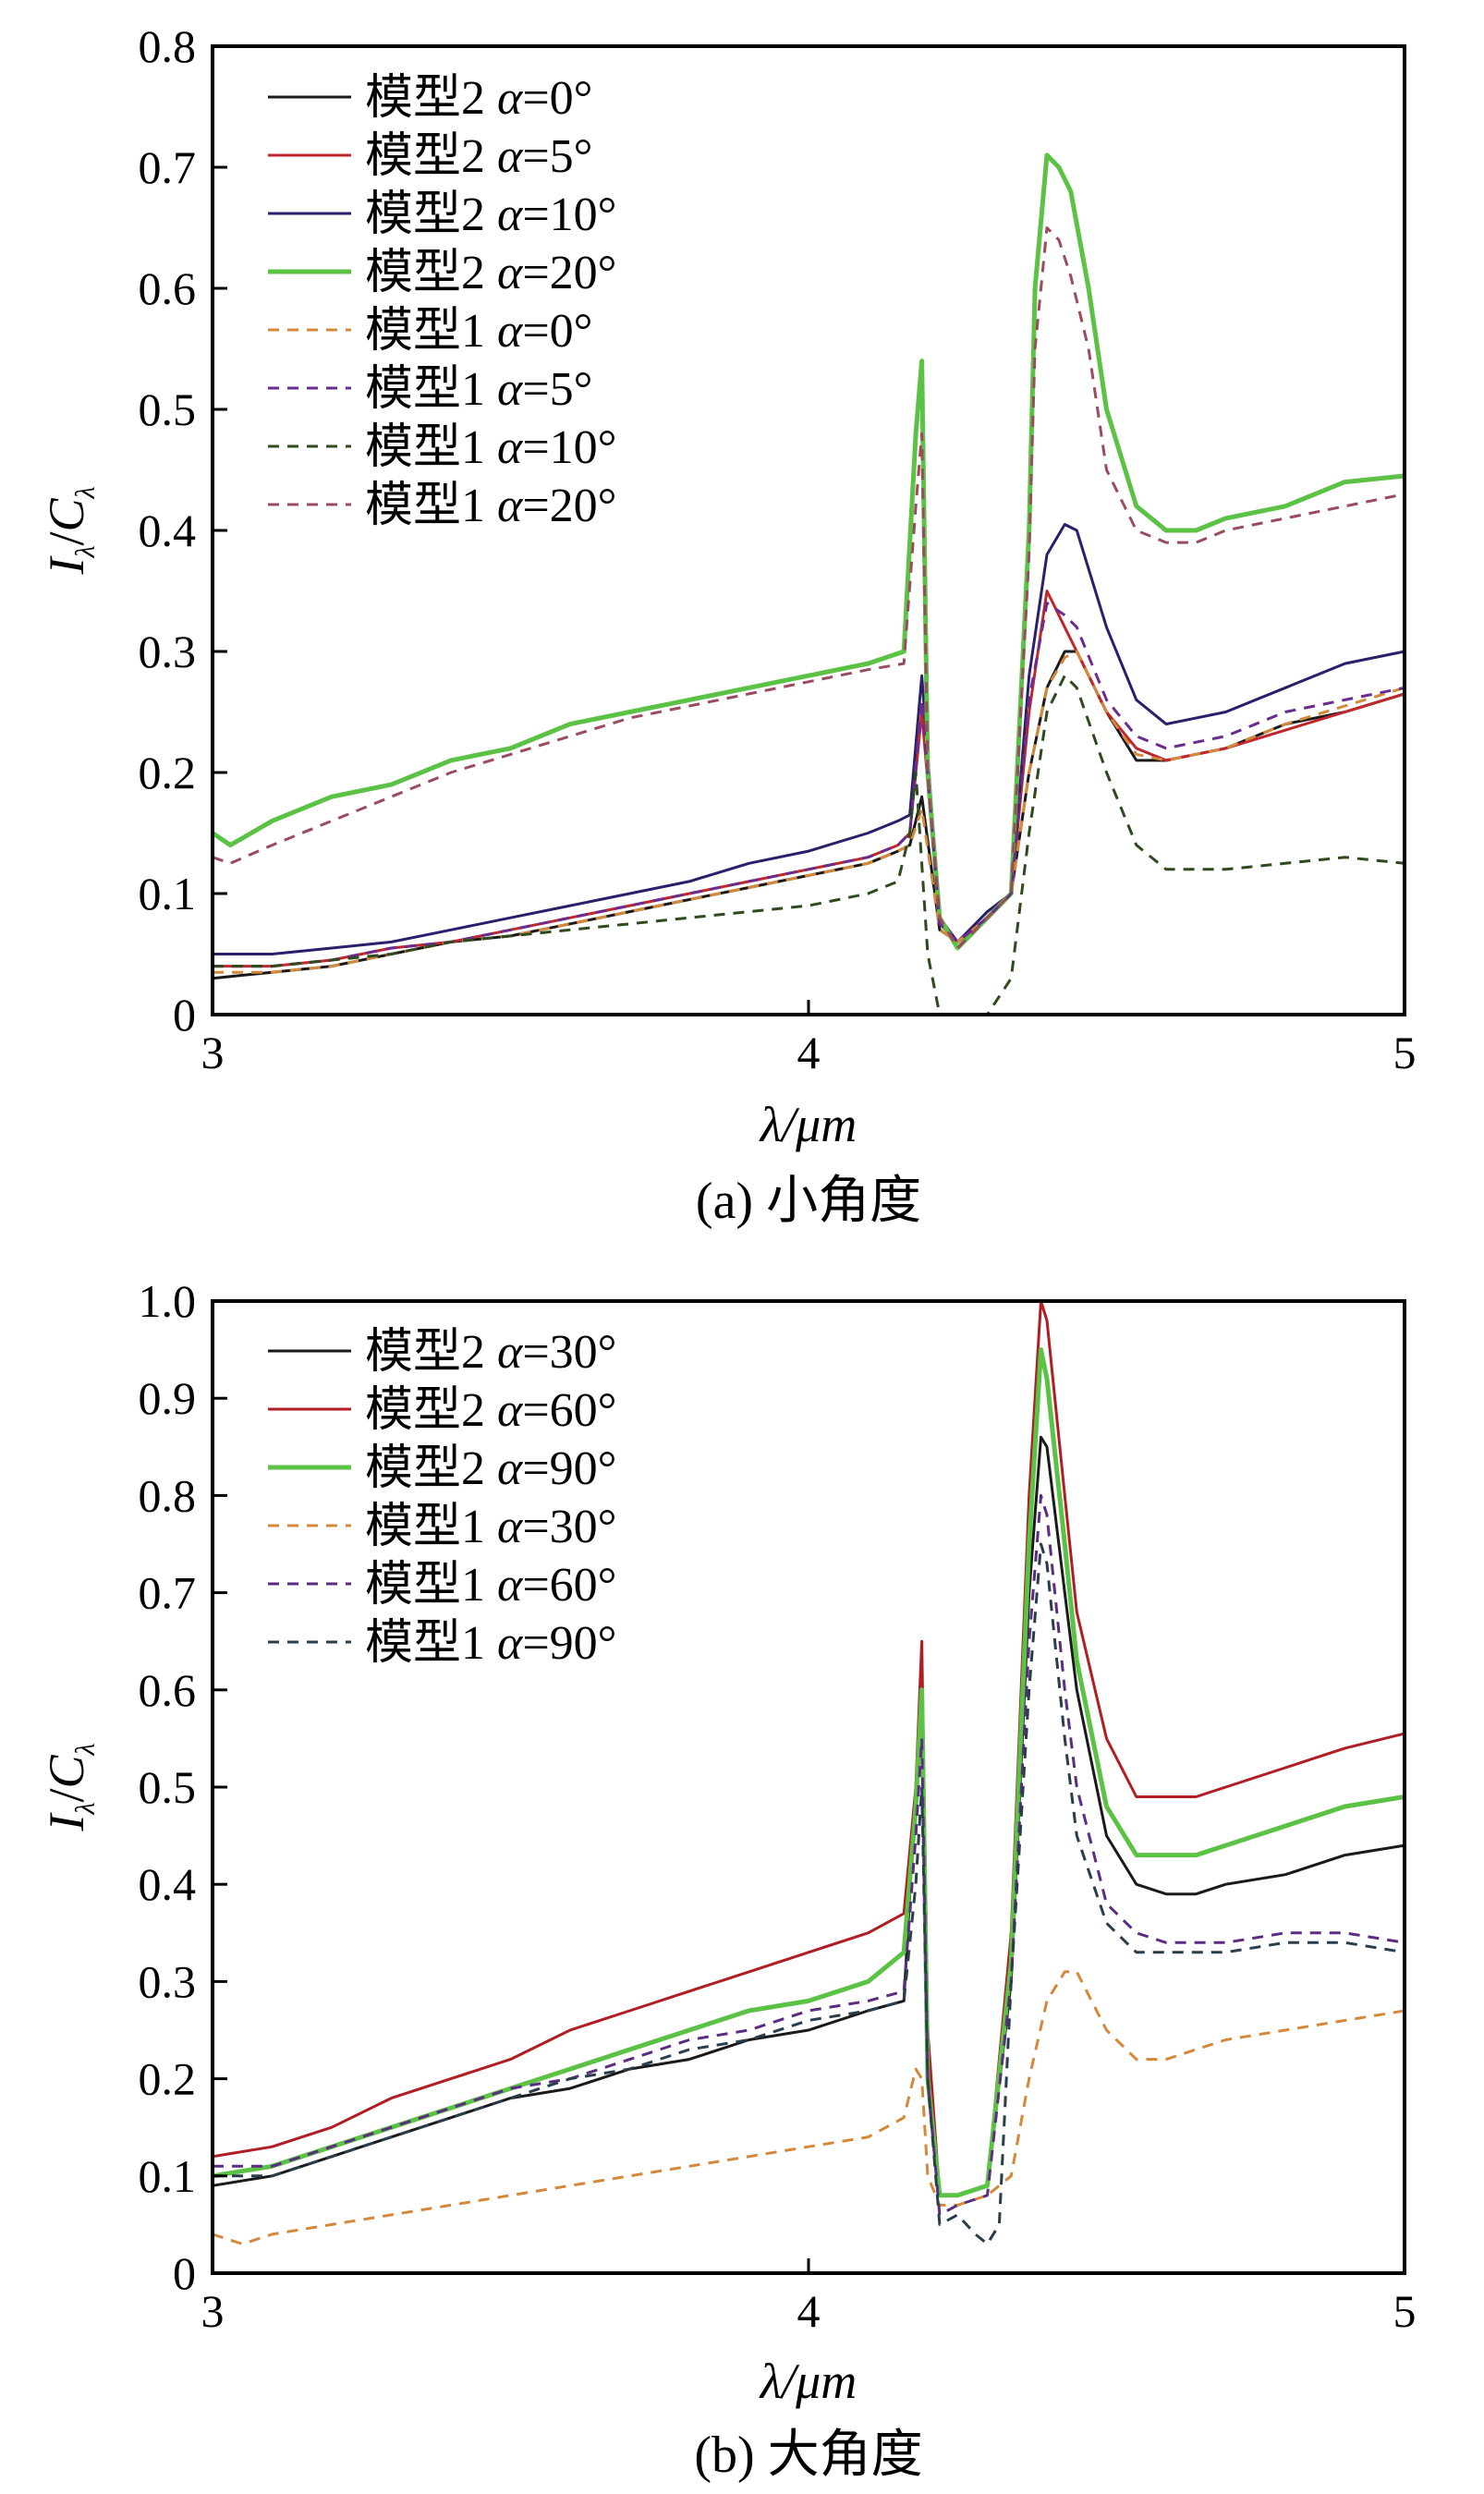  I want to click on y-tick-label-b-0: 0, so click(184, 2273).